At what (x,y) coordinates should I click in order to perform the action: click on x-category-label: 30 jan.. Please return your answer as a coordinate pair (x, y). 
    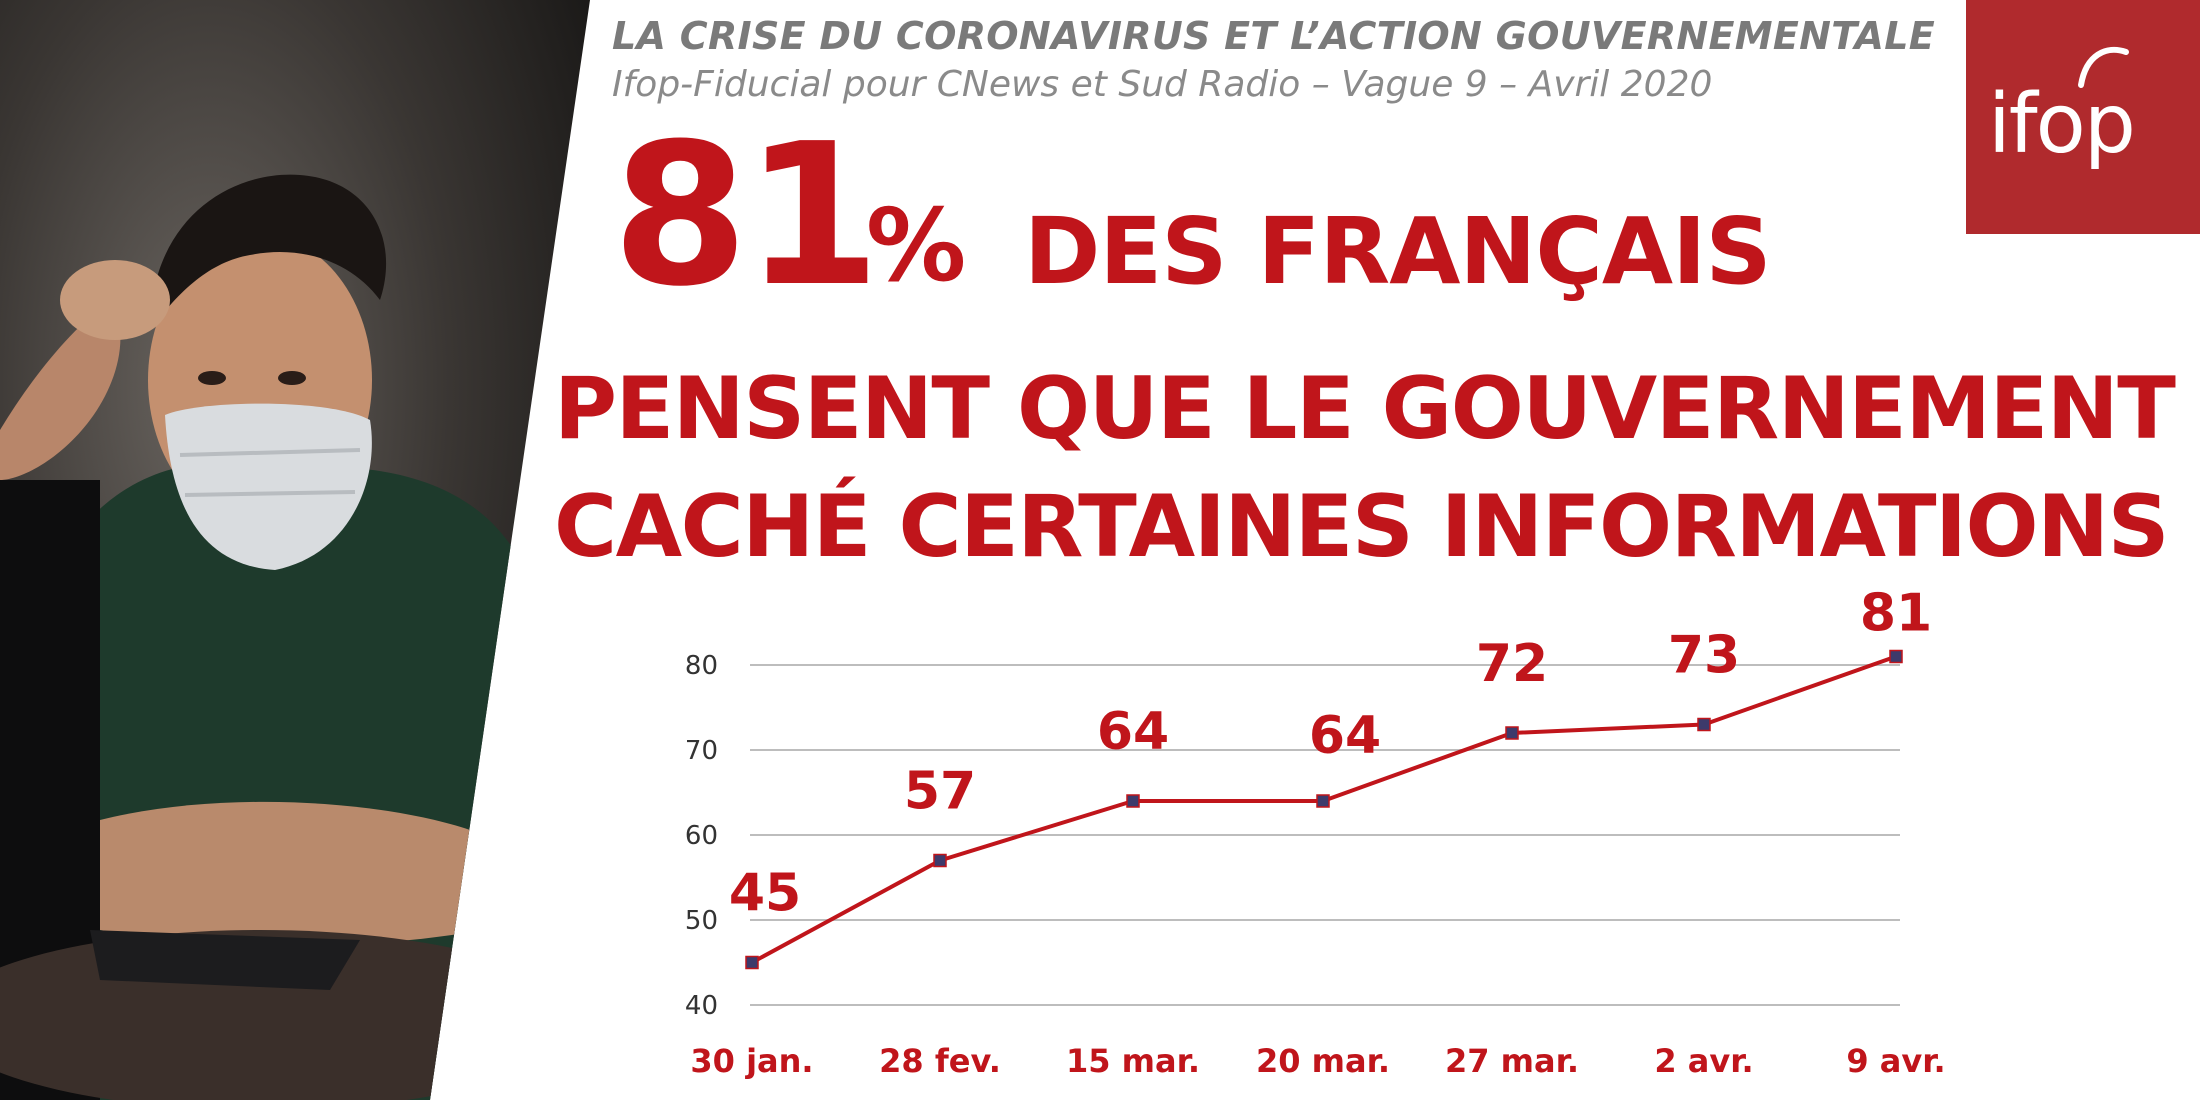
    Looking at the image, I should click on (751, 1061).